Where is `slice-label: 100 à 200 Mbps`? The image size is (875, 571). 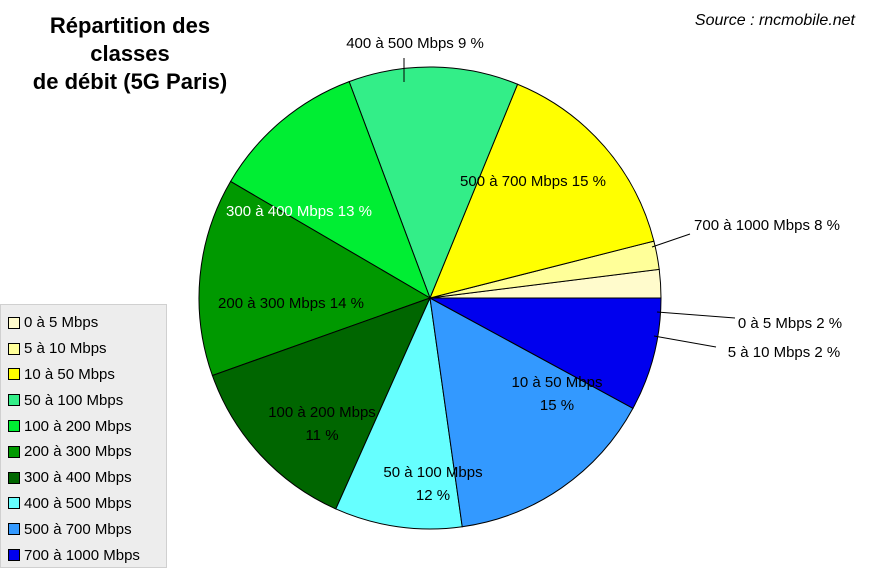
slice-label: 100 à 200 Mbps is located at coordinates (322, 412).